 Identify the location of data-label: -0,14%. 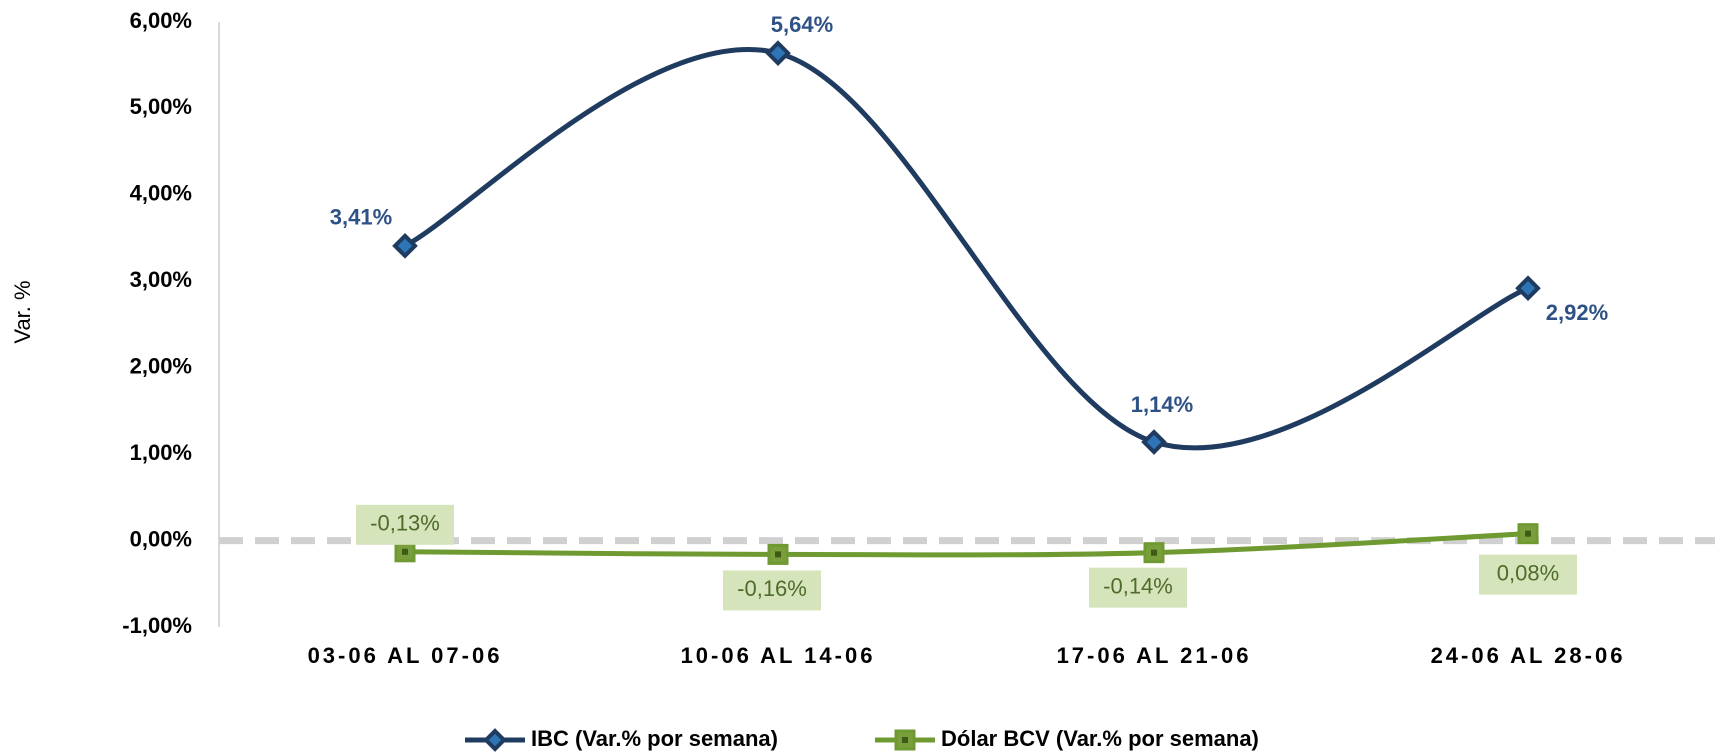
(1138, 585).